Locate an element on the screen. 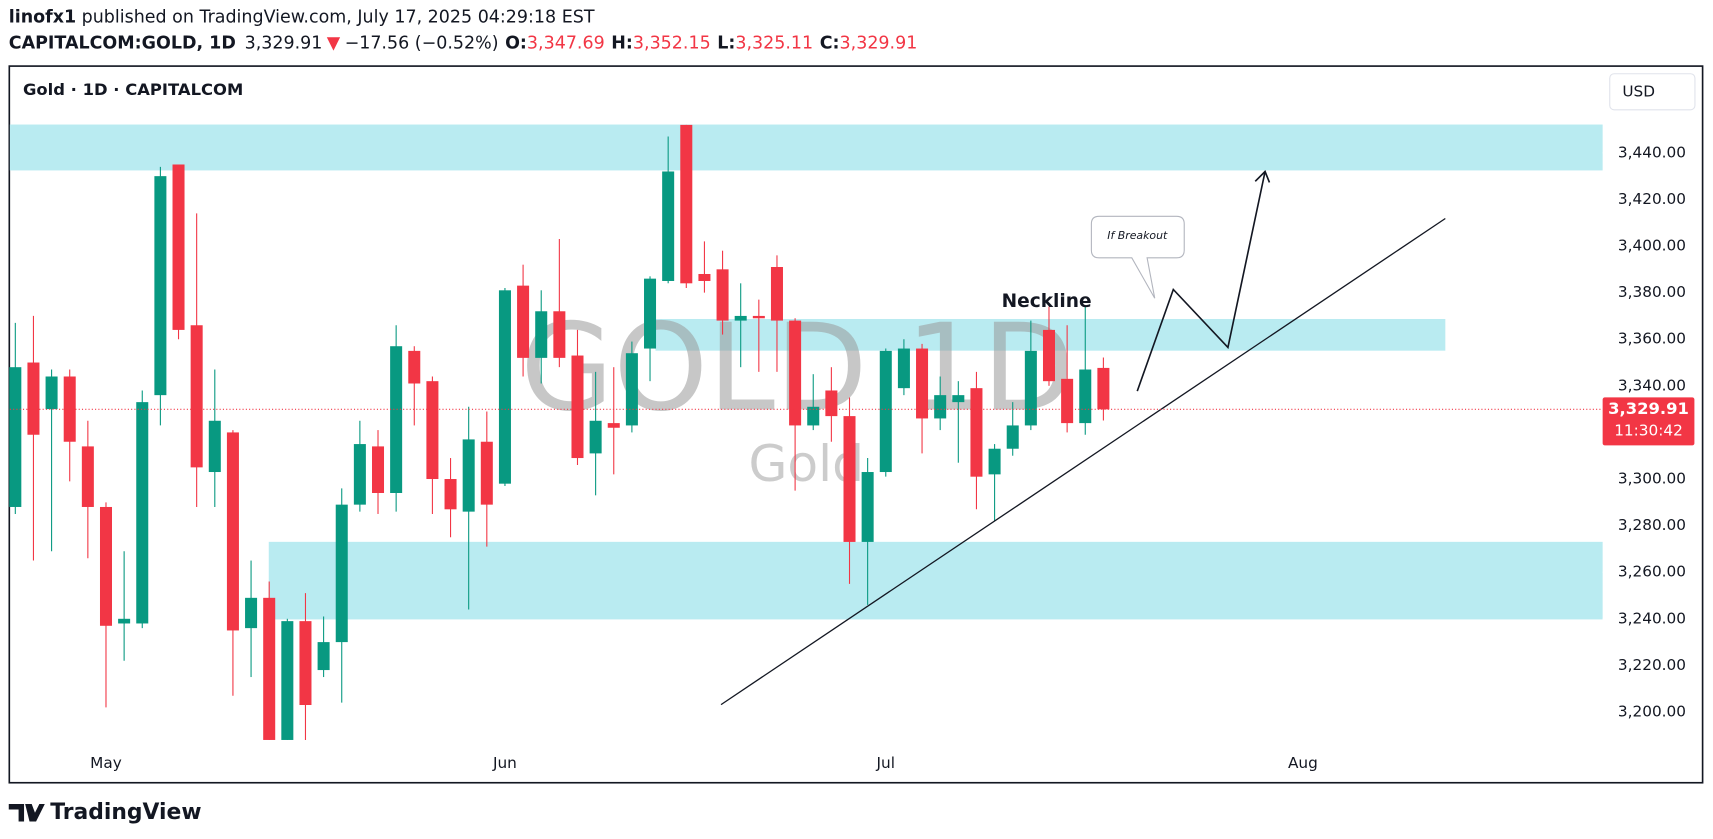  brand-logo is located at coordinates (26, 813).